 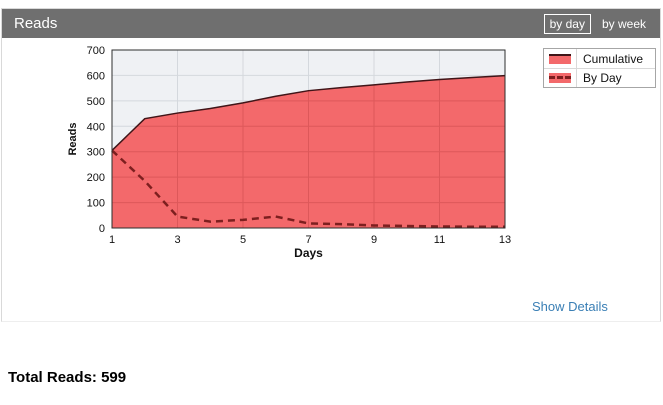 What do you see at coordinates (36, 23) in the screenshot?
I see `panel-title: Reads` at bounding box center [36, 23].